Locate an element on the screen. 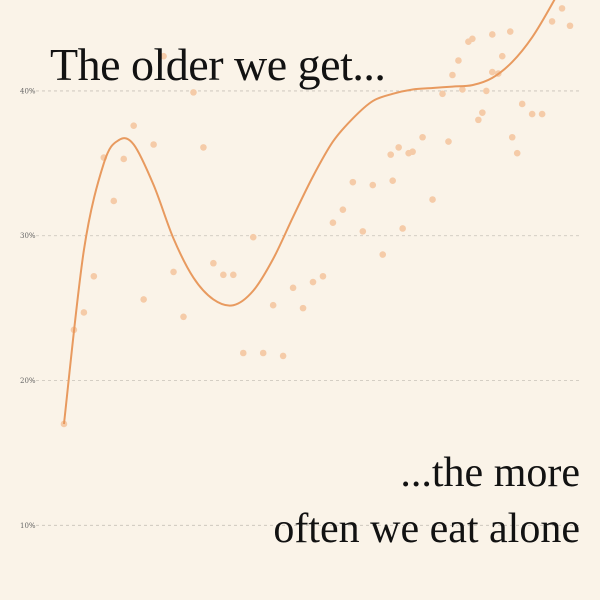  y-tick-label-3: 40% is located at coordinates (28, 91).